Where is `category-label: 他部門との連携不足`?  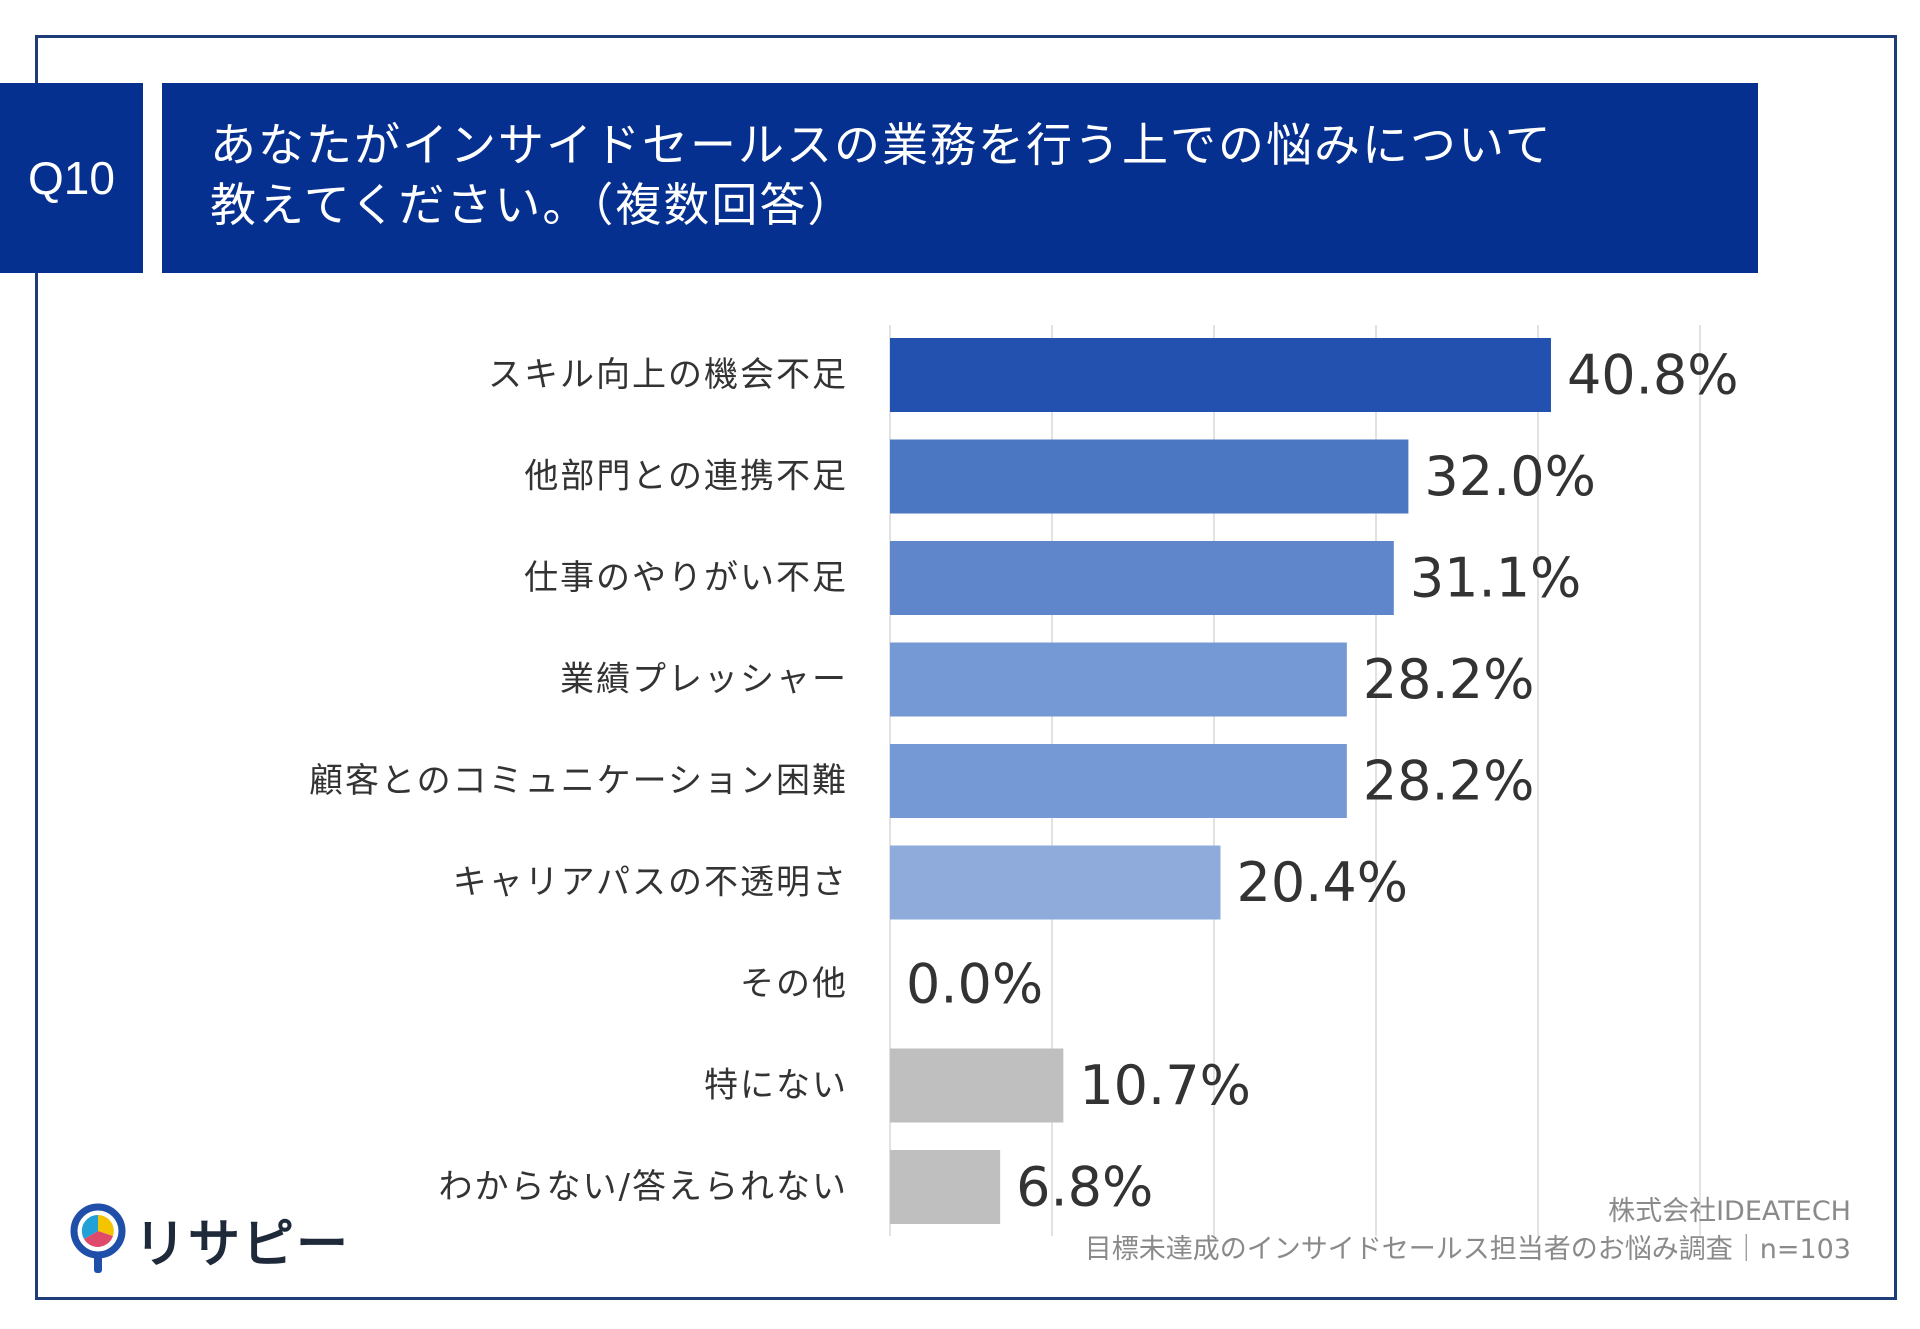 category-label: 他部門との連携不足 is located at coordinates (686, 477).